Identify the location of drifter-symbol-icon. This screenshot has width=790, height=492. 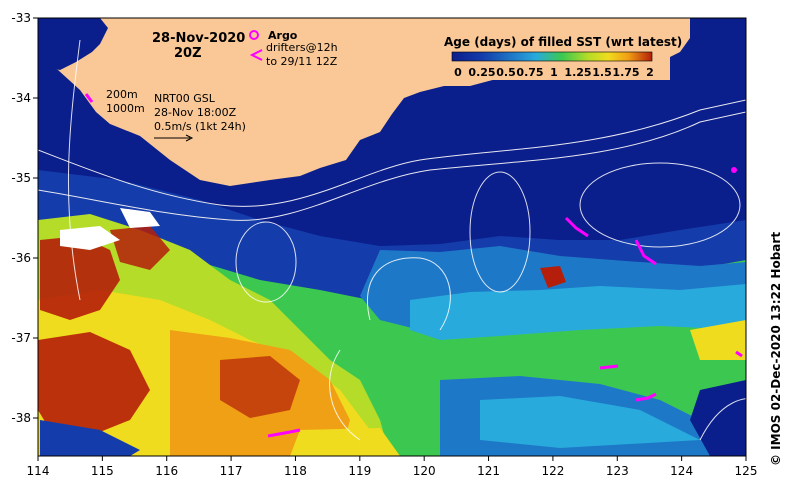
(256, 55).